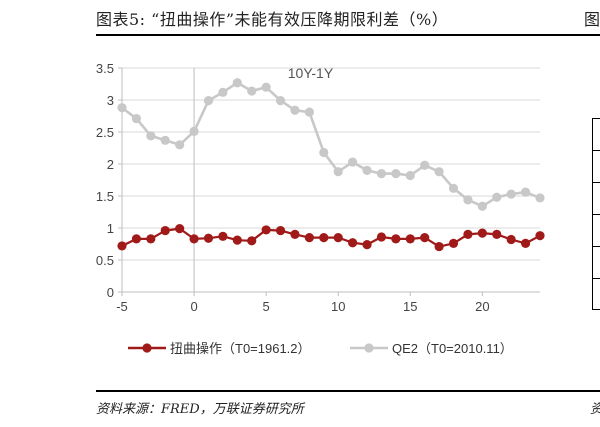 The width and height of the screenshot is (600, 427). I want to click on x-tick-label: 5, so click(266, 306).